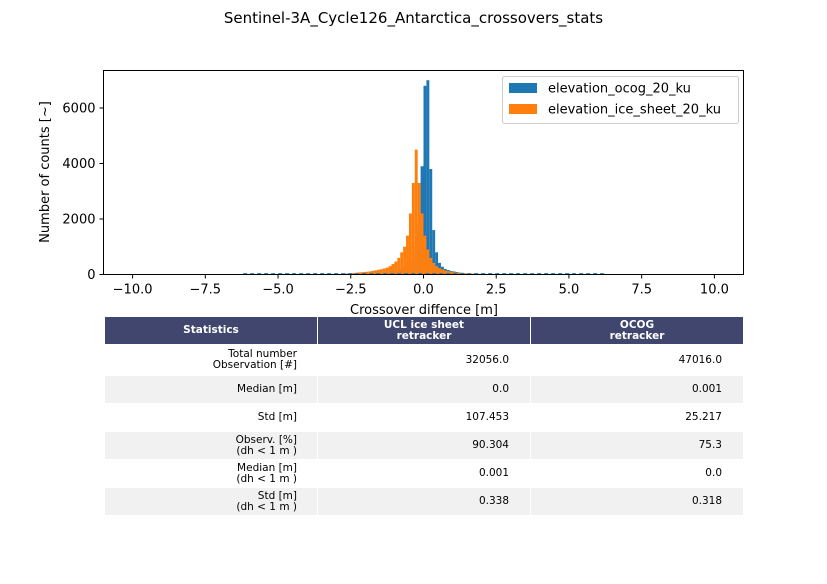 This screenshot has height=584, width=827. What do you see at coordinates (206, 290) in the screenshot?
I see `x-tick-label: −7.5` at bounding box center [206, 290].